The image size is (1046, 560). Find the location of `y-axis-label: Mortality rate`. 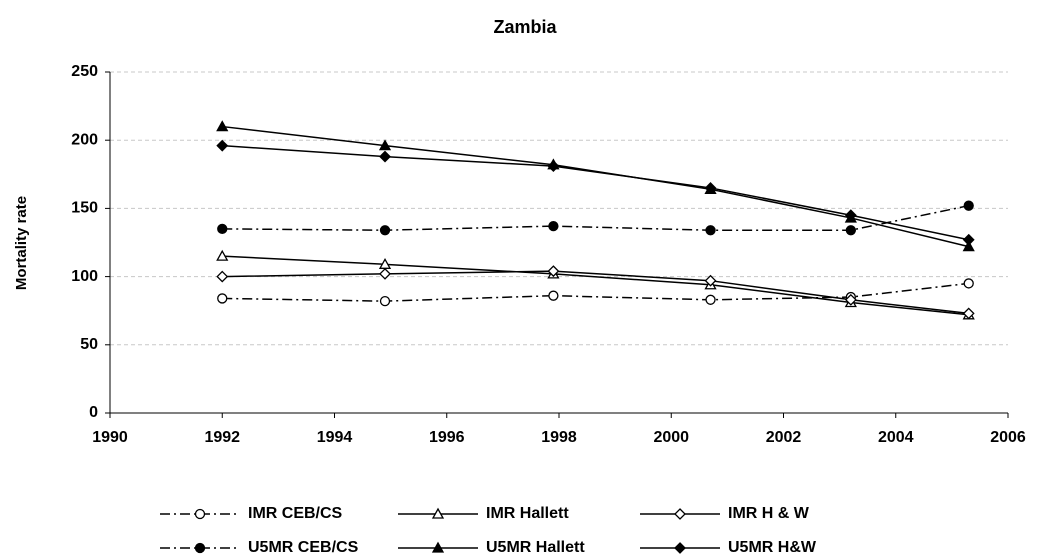

y-axis-label: Mortality rate is located at coordinates (21, 243).